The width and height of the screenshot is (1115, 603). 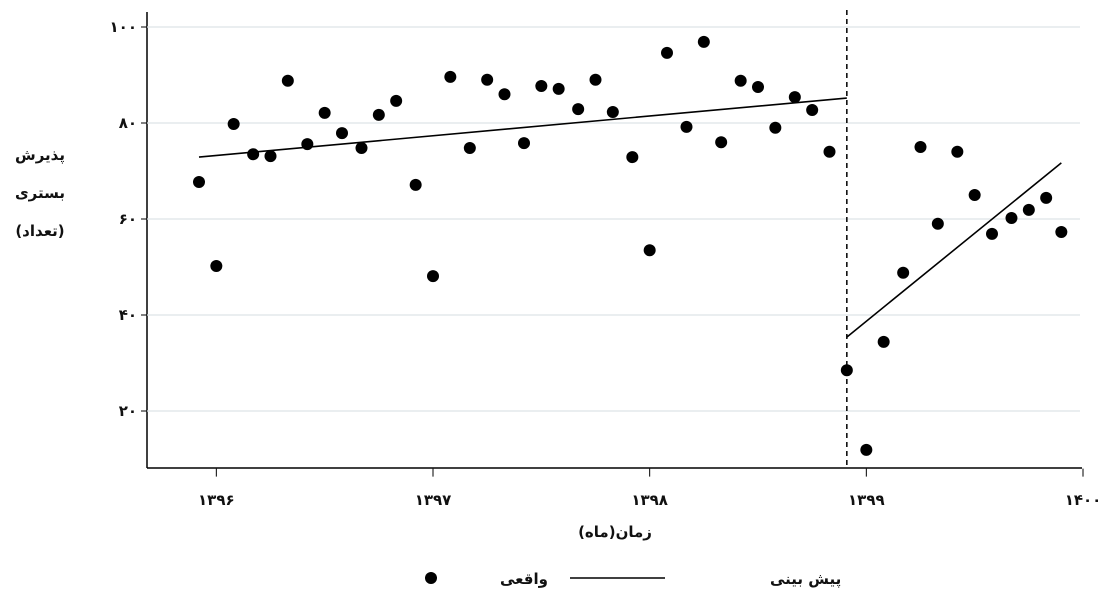 I want to click on y-axis-label: پذیرش, so click(x=40, y=155).